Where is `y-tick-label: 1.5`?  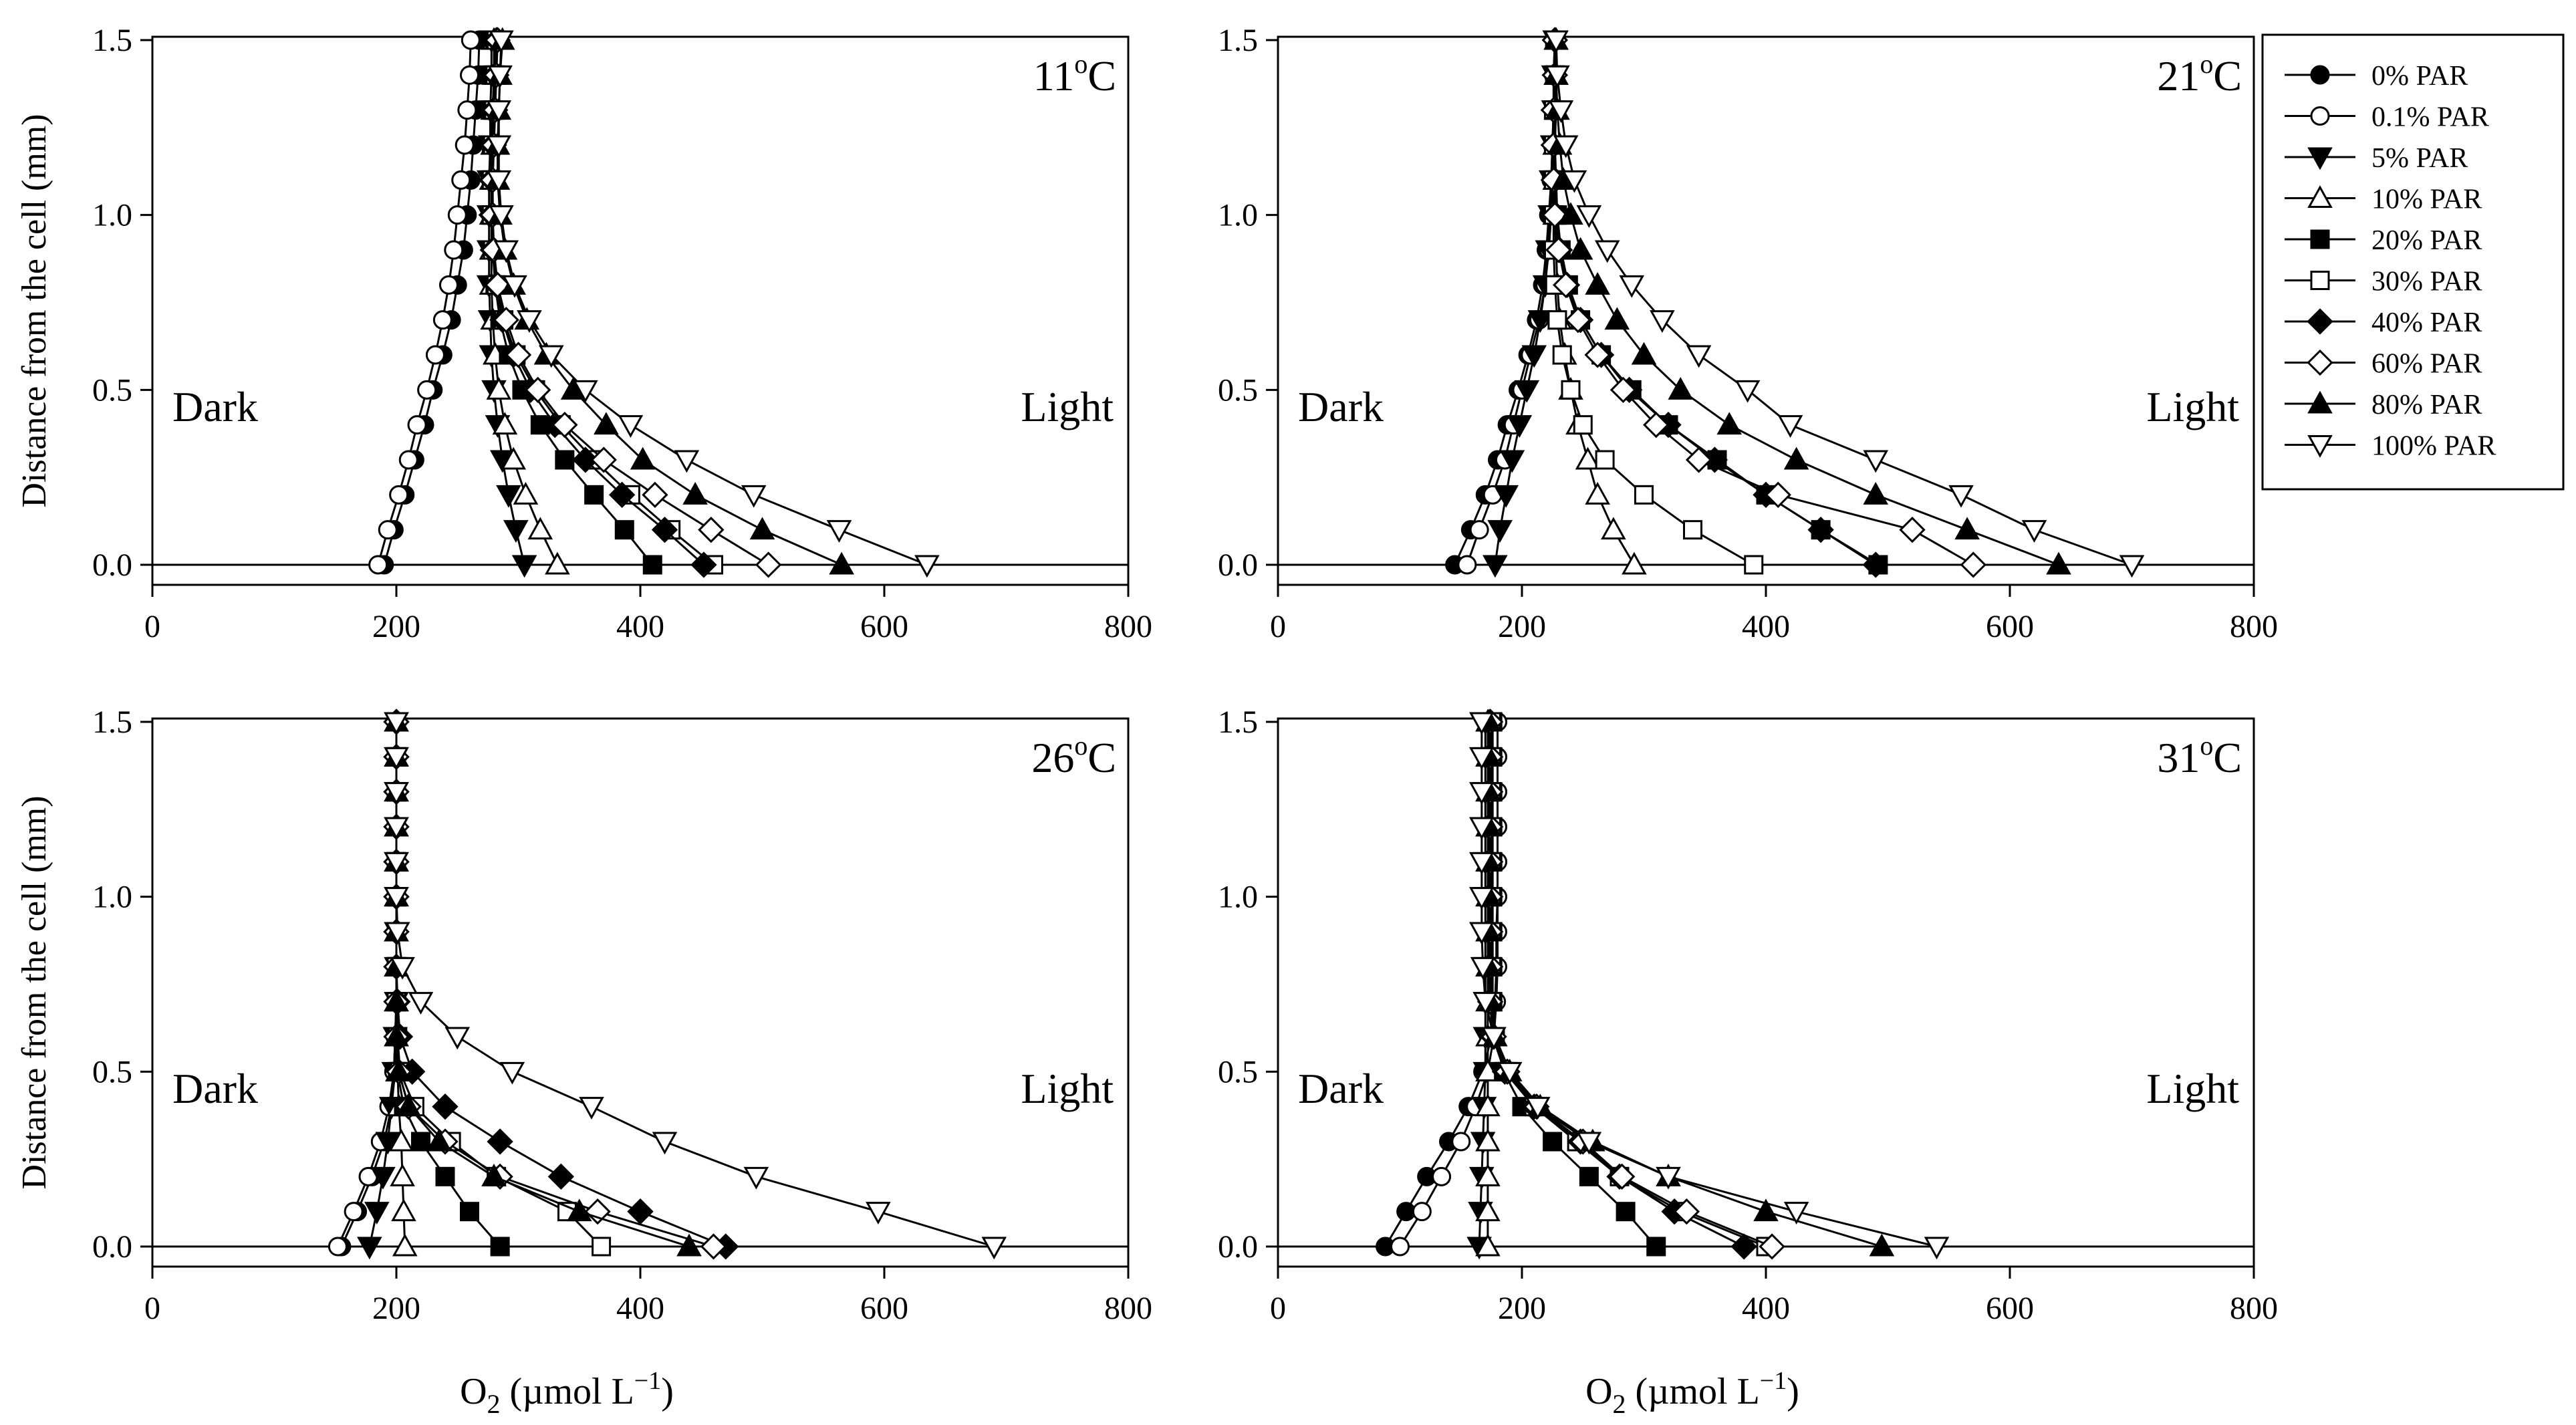
y-tick-label: 1.5 is located at coordinates (1238, 40).